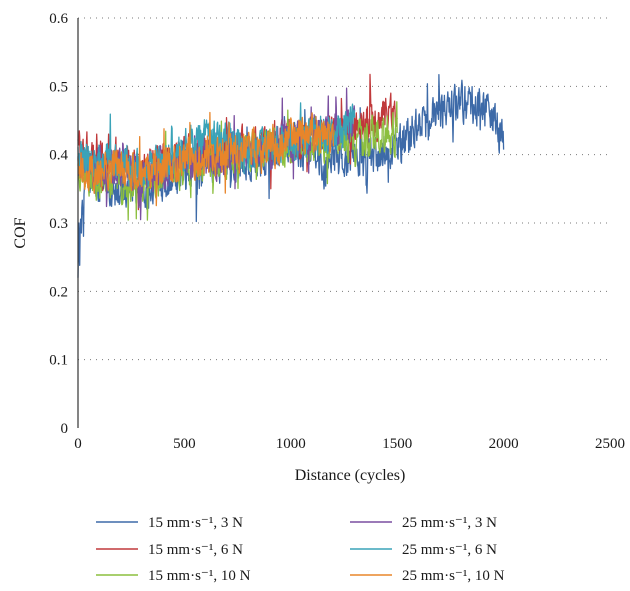  I want to click on y-tick-label: 0.6, so click(58, 19).